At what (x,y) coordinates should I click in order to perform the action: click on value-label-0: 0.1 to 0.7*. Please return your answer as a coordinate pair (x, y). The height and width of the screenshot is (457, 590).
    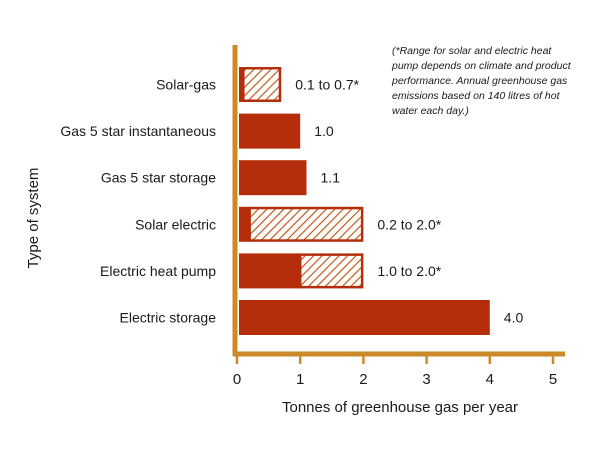
    Looking at the image, I should click on (327, 85).